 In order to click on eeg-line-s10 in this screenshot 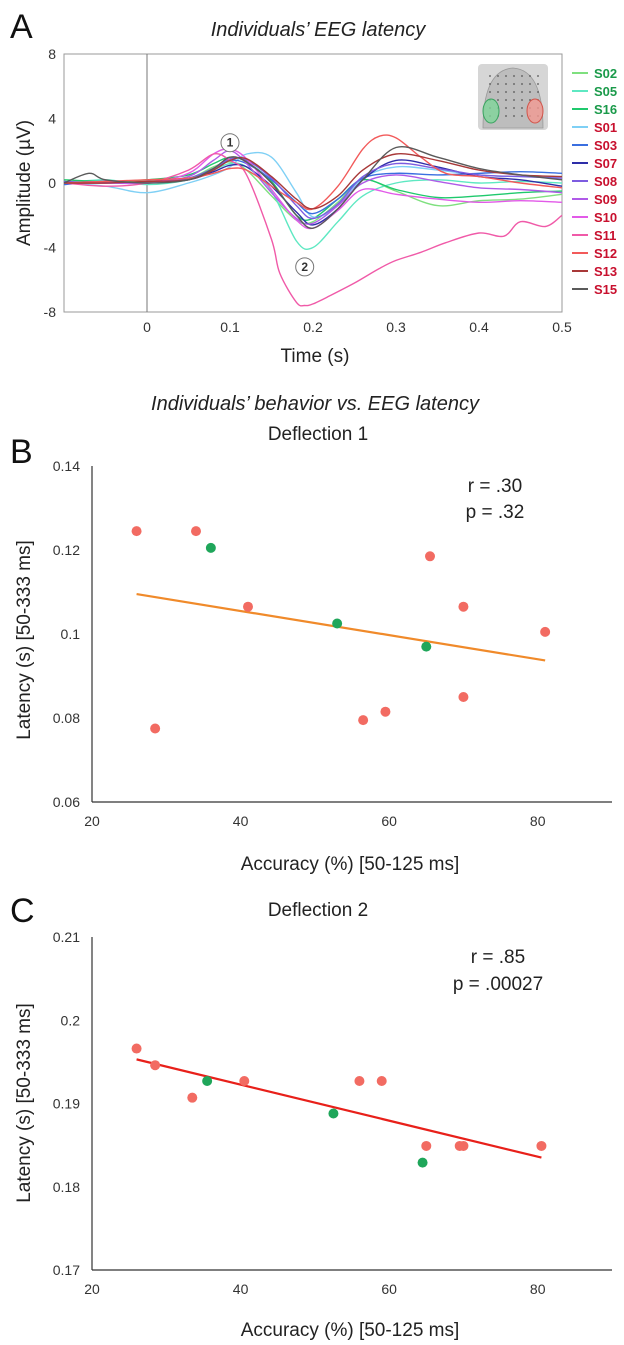, I will do `click(313, 189)`.